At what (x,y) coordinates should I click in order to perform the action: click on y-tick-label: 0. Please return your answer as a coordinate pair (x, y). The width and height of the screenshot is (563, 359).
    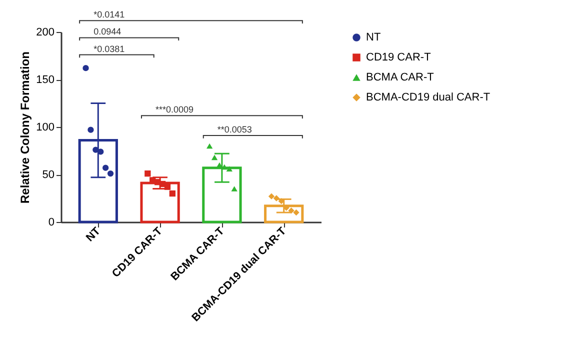
    Looking at the image, I should click on (51, 222).